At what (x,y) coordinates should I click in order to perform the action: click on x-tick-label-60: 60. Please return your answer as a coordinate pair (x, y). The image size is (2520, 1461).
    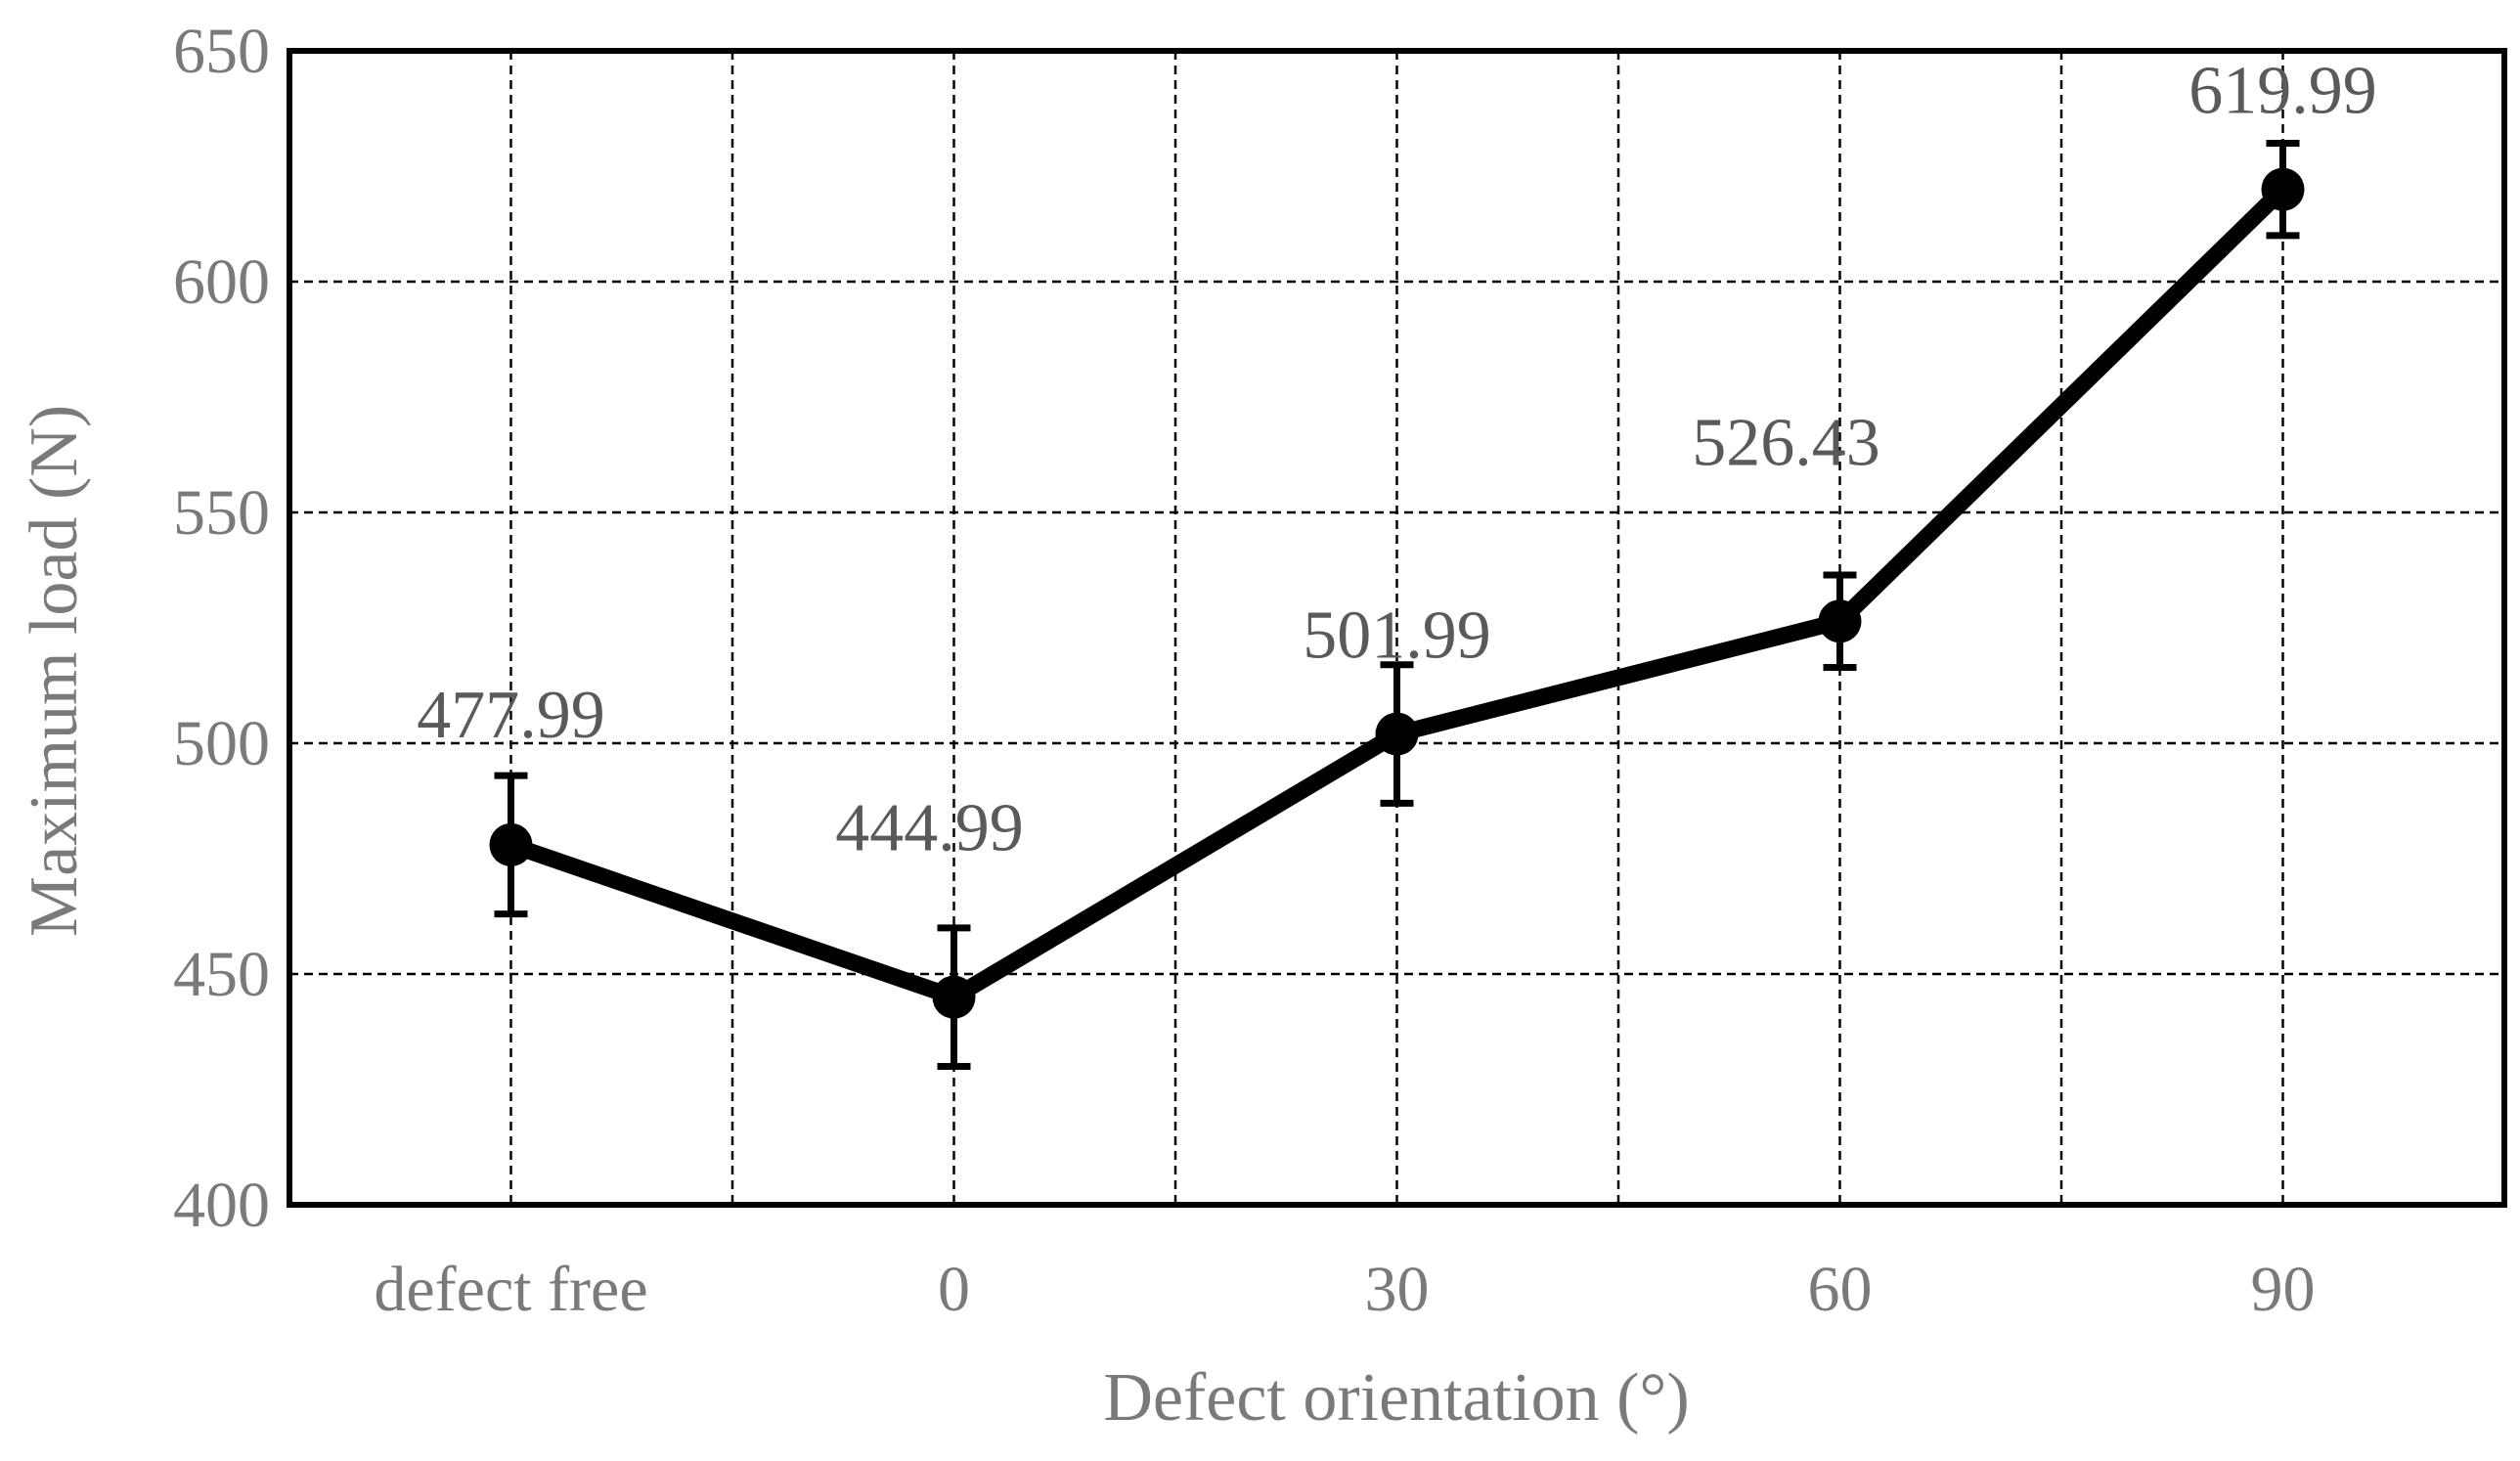
    Looking at the image, I should click on (1840, 1289).